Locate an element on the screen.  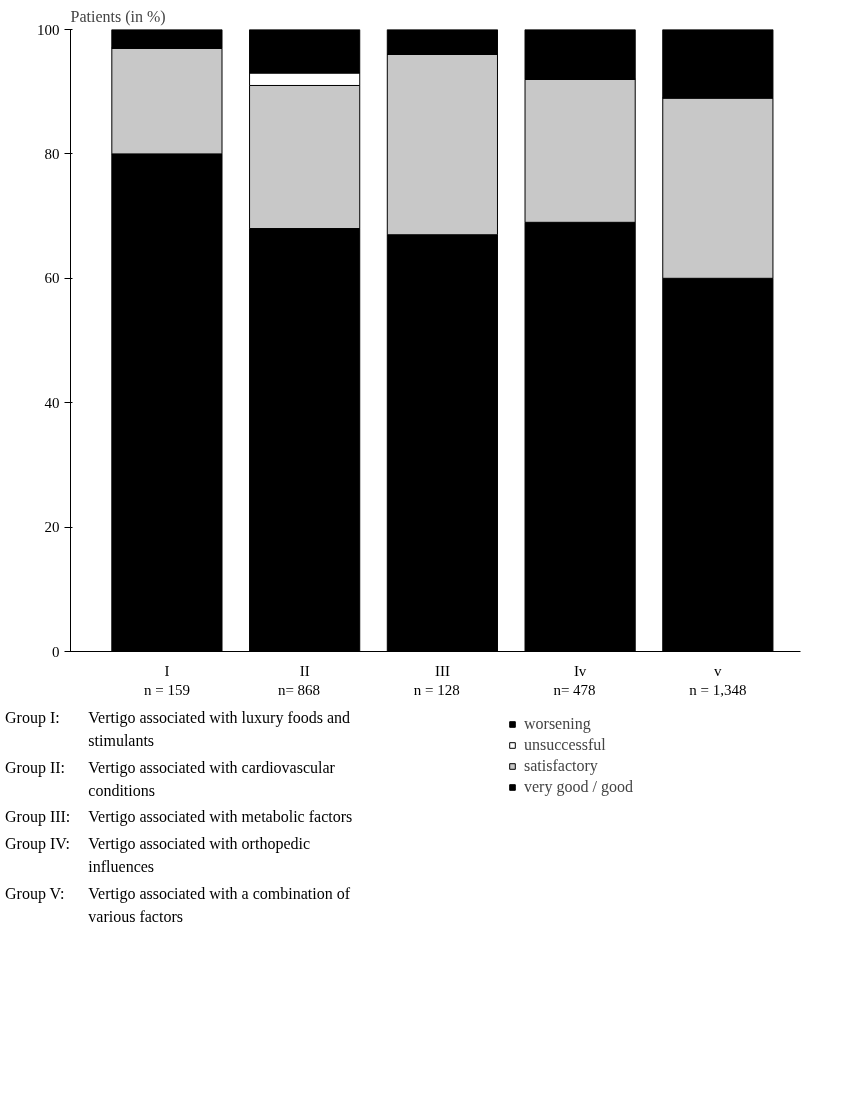
text: Group II: Vertigo associated with cardiovascular conditions is located at coordinates (170, 778).